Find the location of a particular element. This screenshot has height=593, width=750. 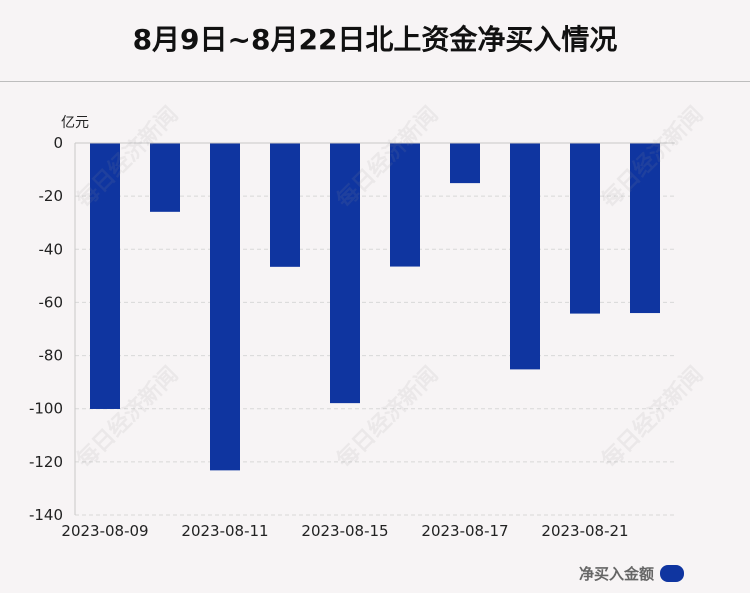

legend: 净买入金额 is located at coordinates (631, 573).